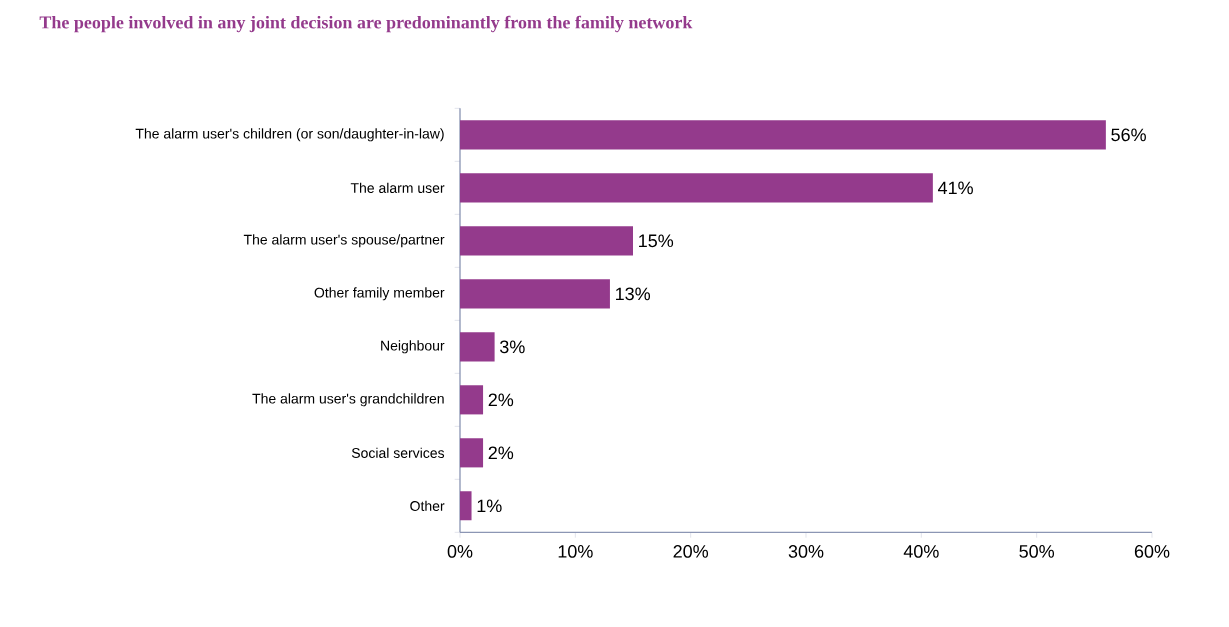 The width and height of the screenshot is (1229, 627). I want to click on data-label: 13%, so click(633, 294).